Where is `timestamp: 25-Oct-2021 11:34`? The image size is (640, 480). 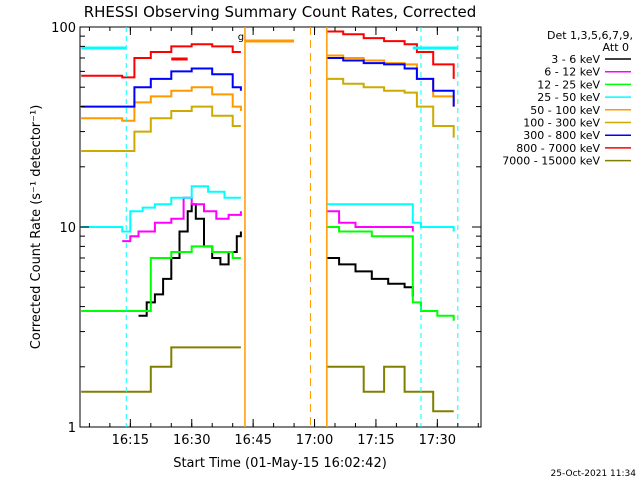
timestamp: 25-Oct-2021 11:34 is located at coordinates (594, 474).